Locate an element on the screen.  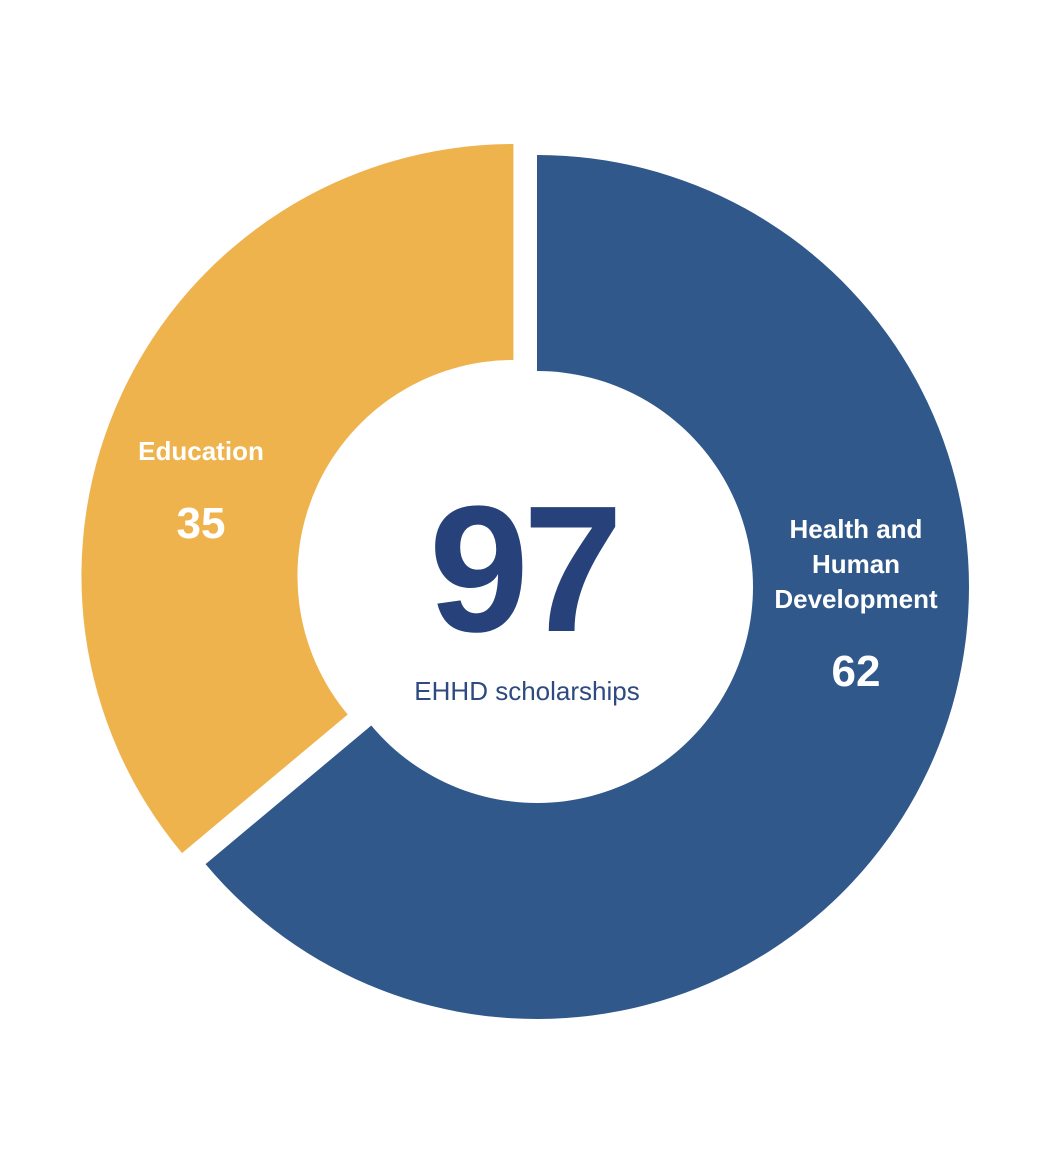
value-label: 62 is located at coordinates (856, 671).